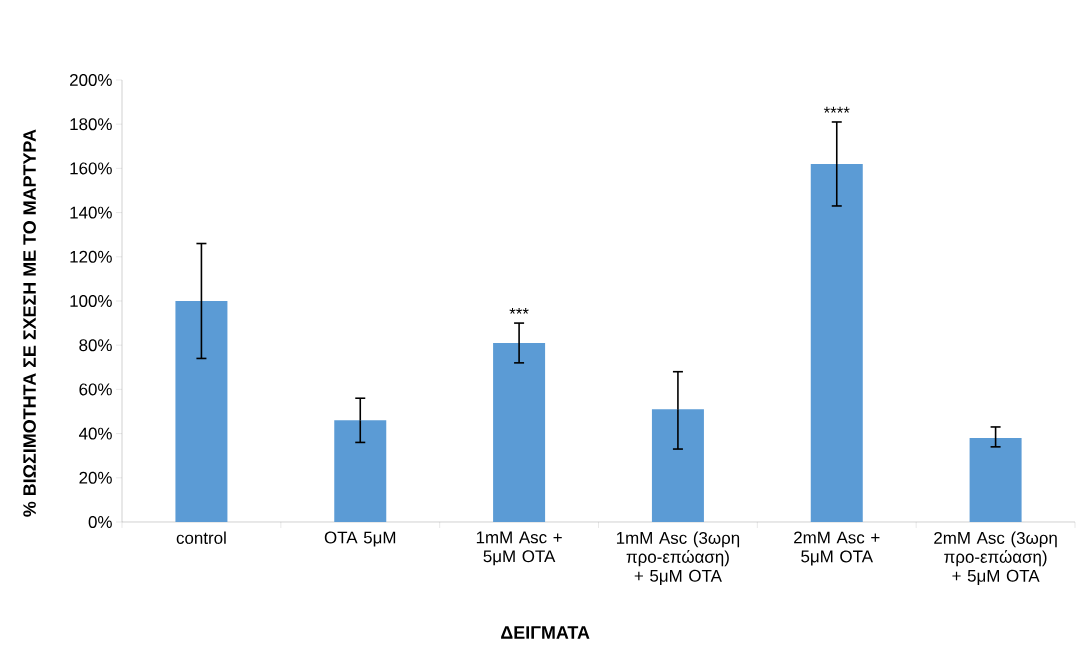 The height and width of the screenshot is (670, 1082). Describe the element at coordinates (91, 300) in the screenshot. I see `y-tick-label: 100%` at that location.